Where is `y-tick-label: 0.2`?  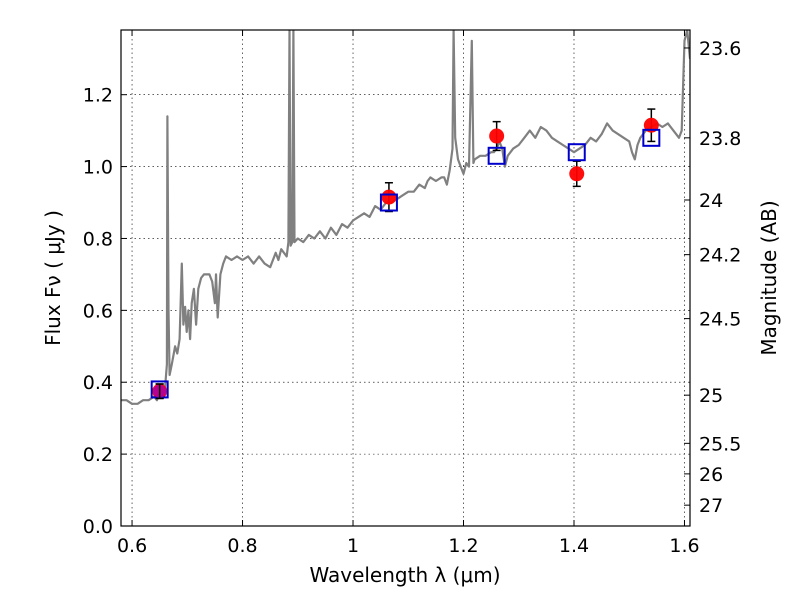 y-tick-label: 0.2 is located at coordinates (98, 455).